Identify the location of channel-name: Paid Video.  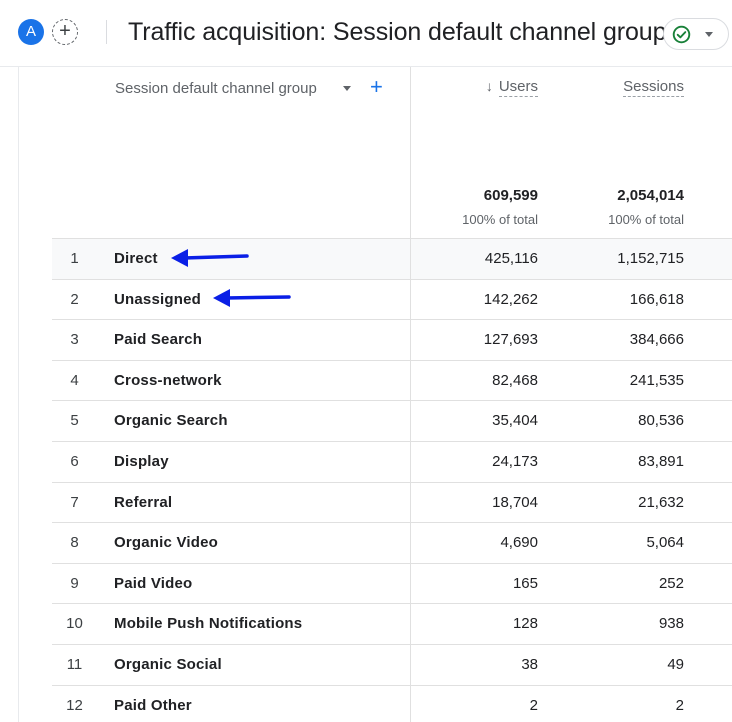
(153, 583).